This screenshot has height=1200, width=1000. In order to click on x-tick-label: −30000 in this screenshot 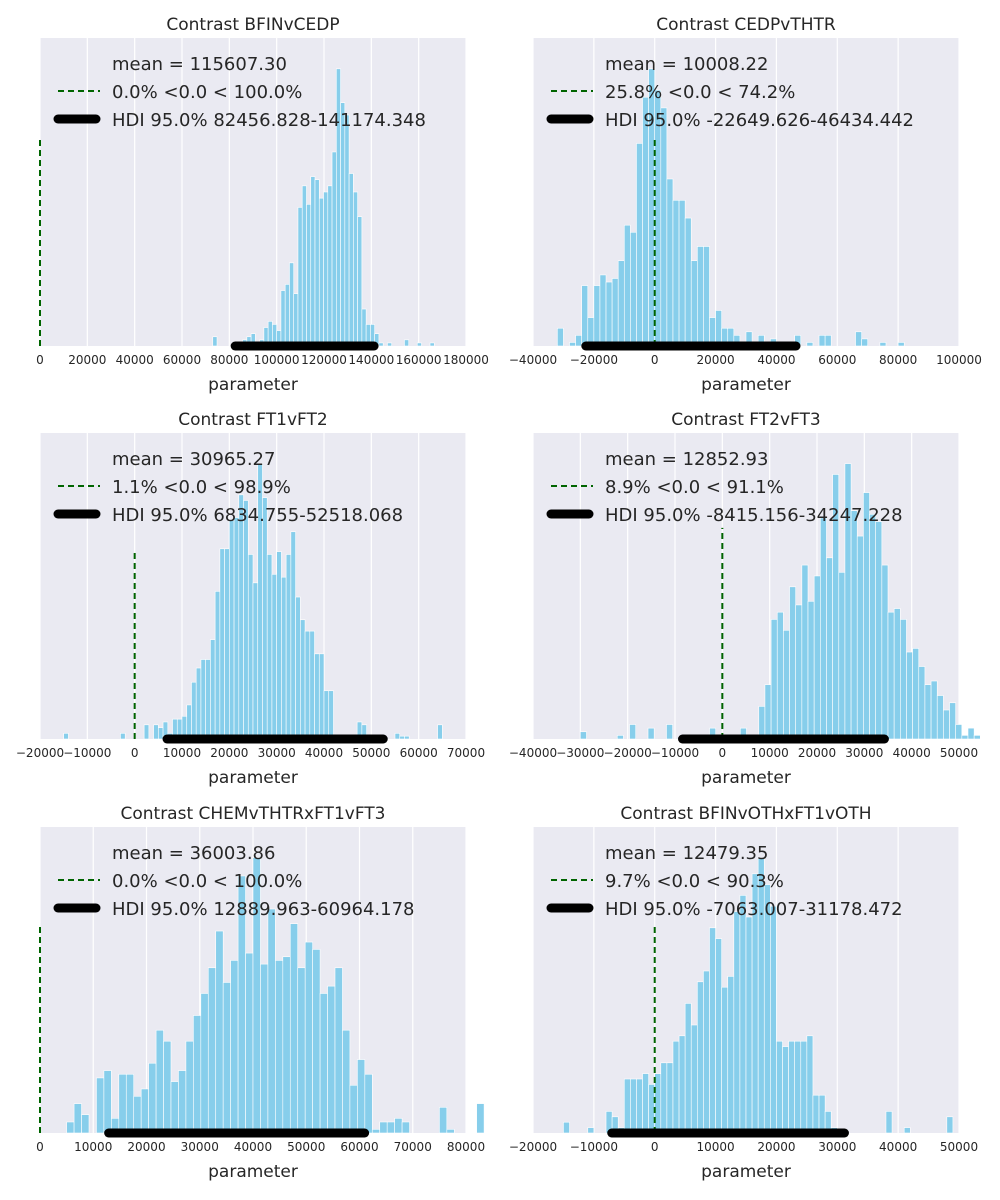, I will do `click(580, 753)`.